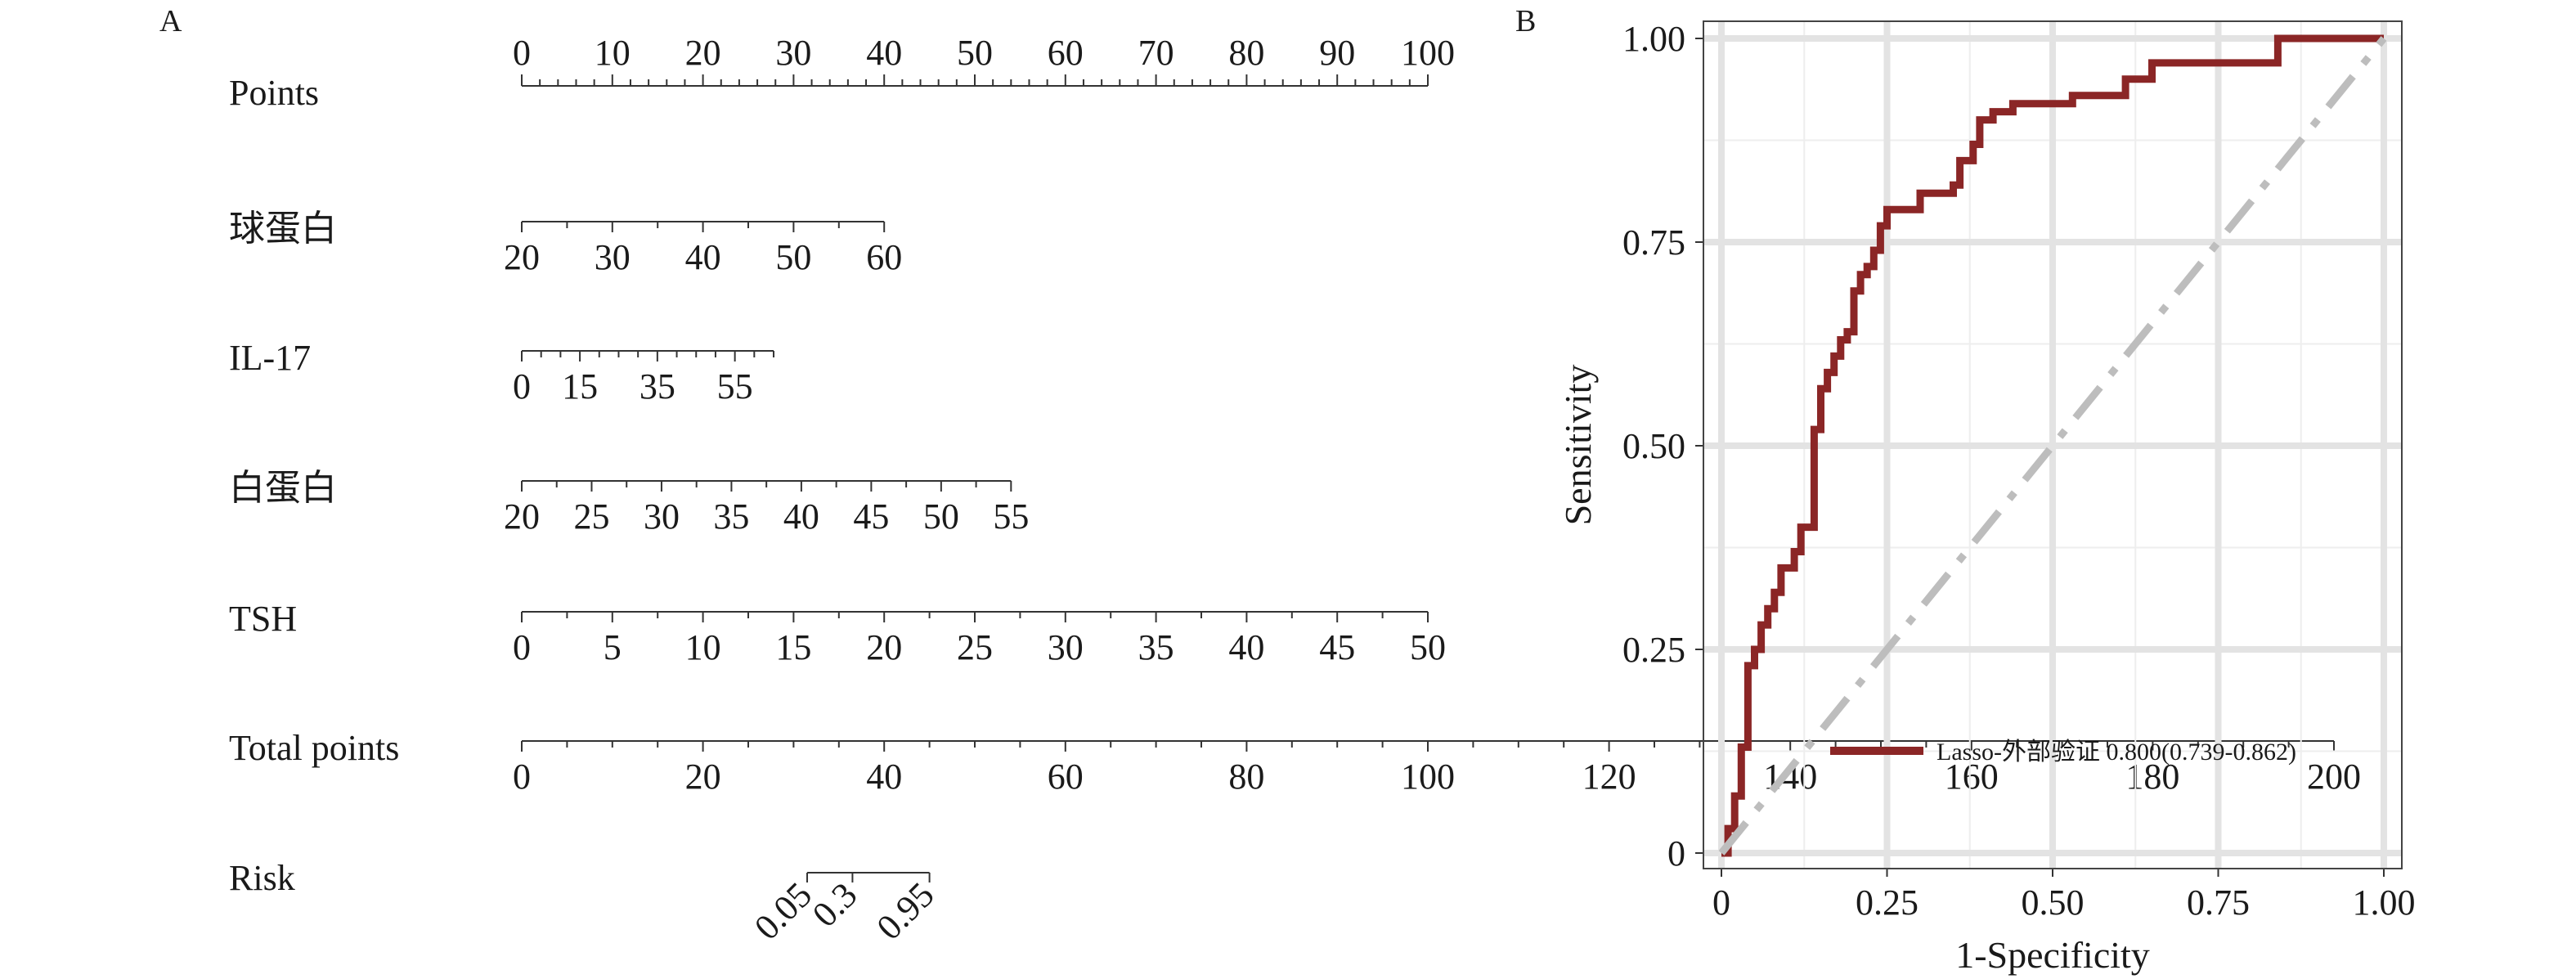 The width and height of the screenshot is (2576, 979). What do you see at coordinates (1526, 21) in the screenshot?
I see `panel-label-b: B` at bounding box center [1526, 21].